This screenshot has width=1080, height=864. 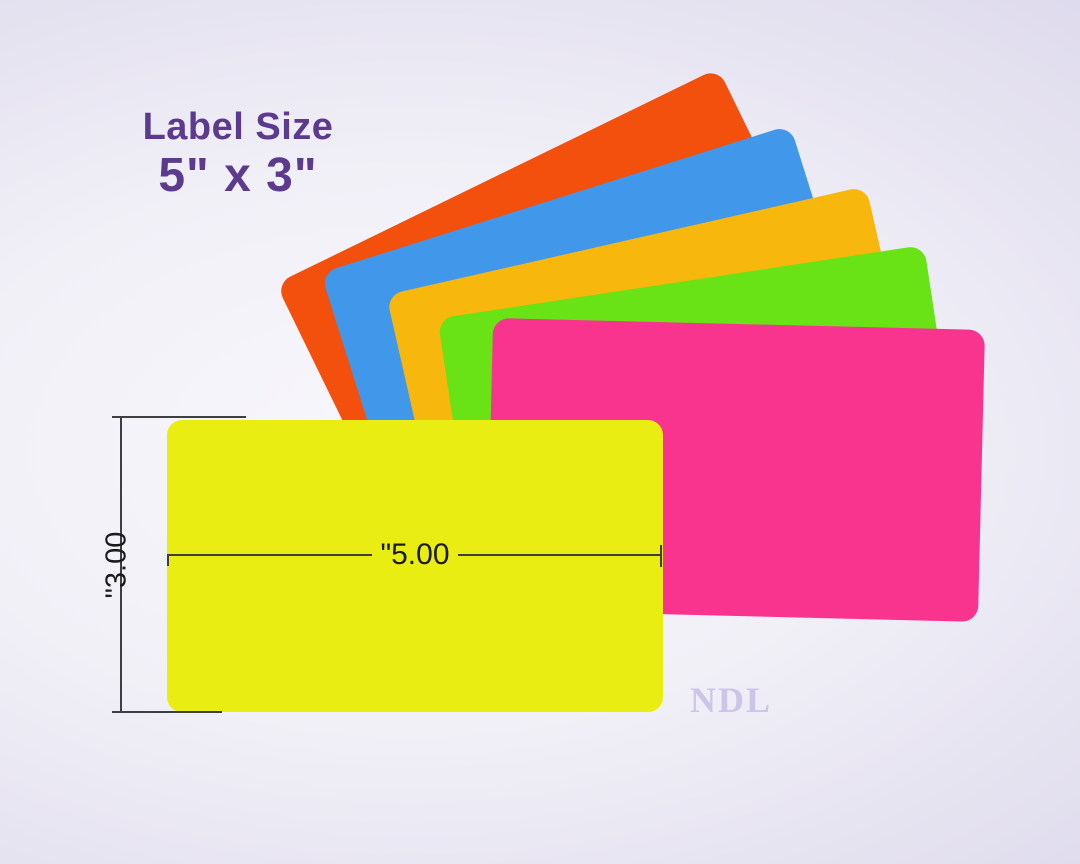 What do you see at coordinates (560, 555) in the screenshot?
I see `dimension-line-horizontal-right` at bounding box center [560, 555].